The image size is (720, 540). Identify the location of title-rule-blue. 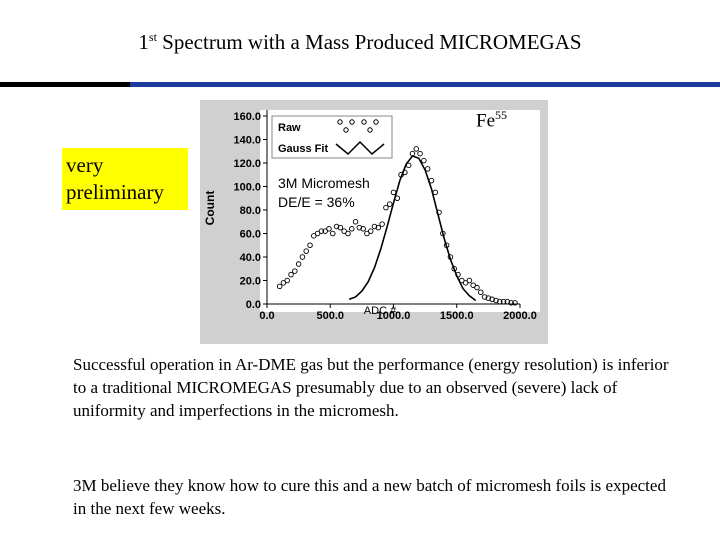
(425, 84).